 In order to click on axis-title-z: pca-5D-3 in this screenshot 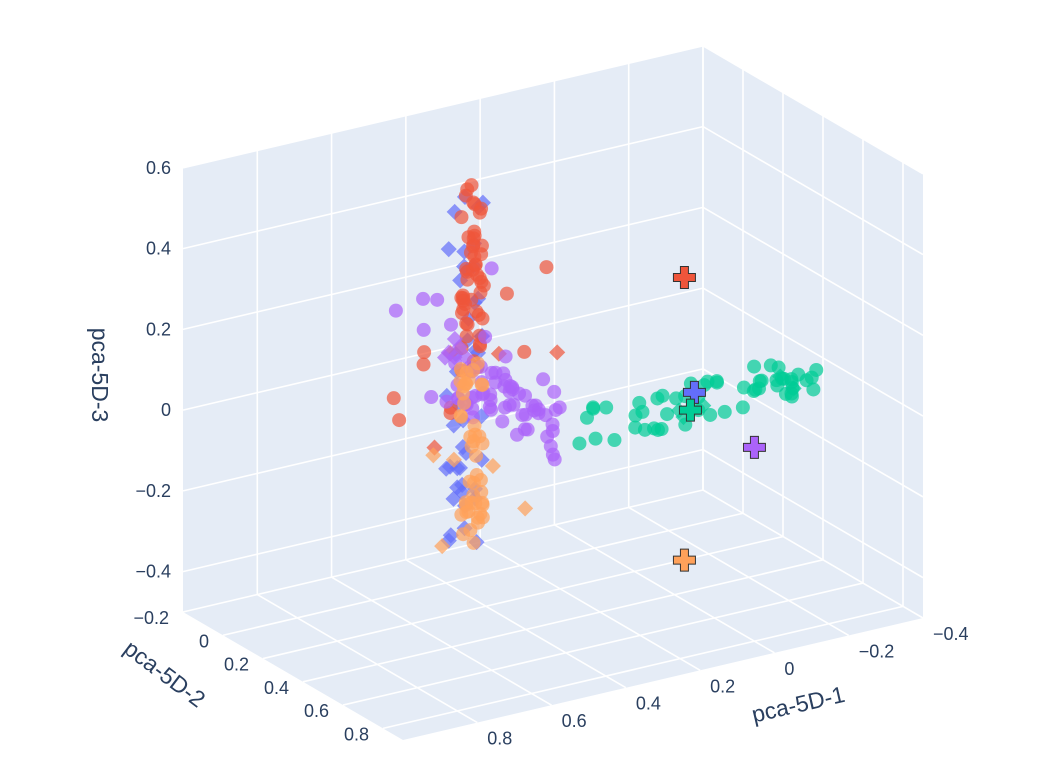, I will do `click(100, 375)`.